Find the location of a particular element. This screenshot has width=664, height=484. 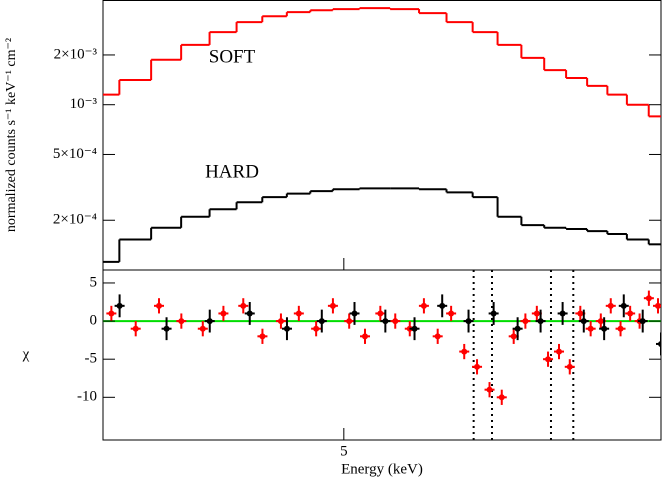

y-axis-title: χ is located at coordinates (26, 354).